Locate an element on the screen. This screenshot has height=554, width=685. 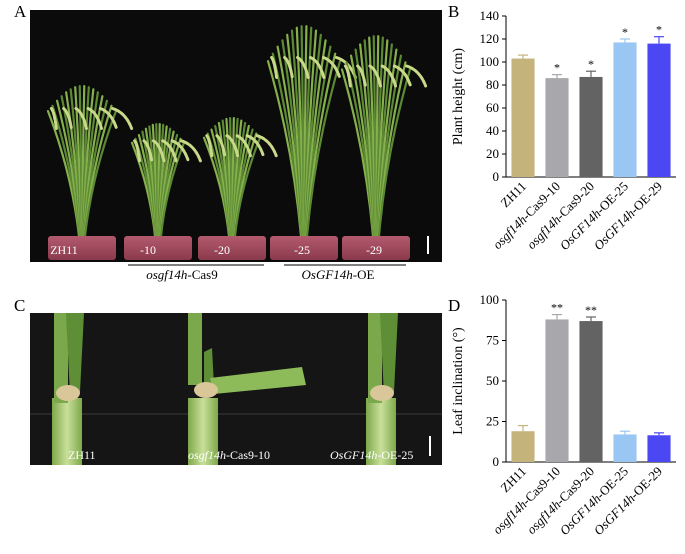
group-label-cas9: osgf14h-Cas9 is located at coordinates (182, 274).